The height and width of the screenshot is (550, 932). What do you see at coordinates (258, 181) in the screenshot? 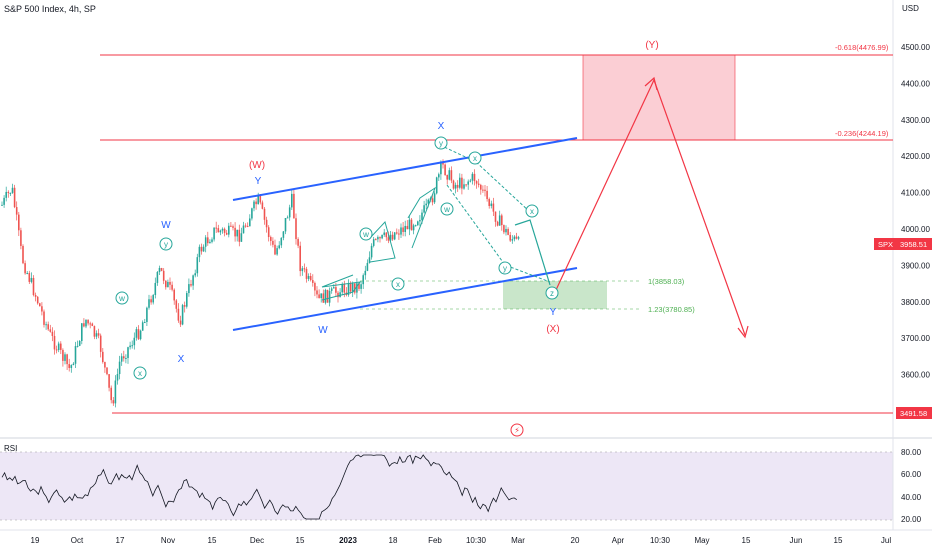
I see `wave-label-Y-minor: Y` at bounding box center [258, 181].